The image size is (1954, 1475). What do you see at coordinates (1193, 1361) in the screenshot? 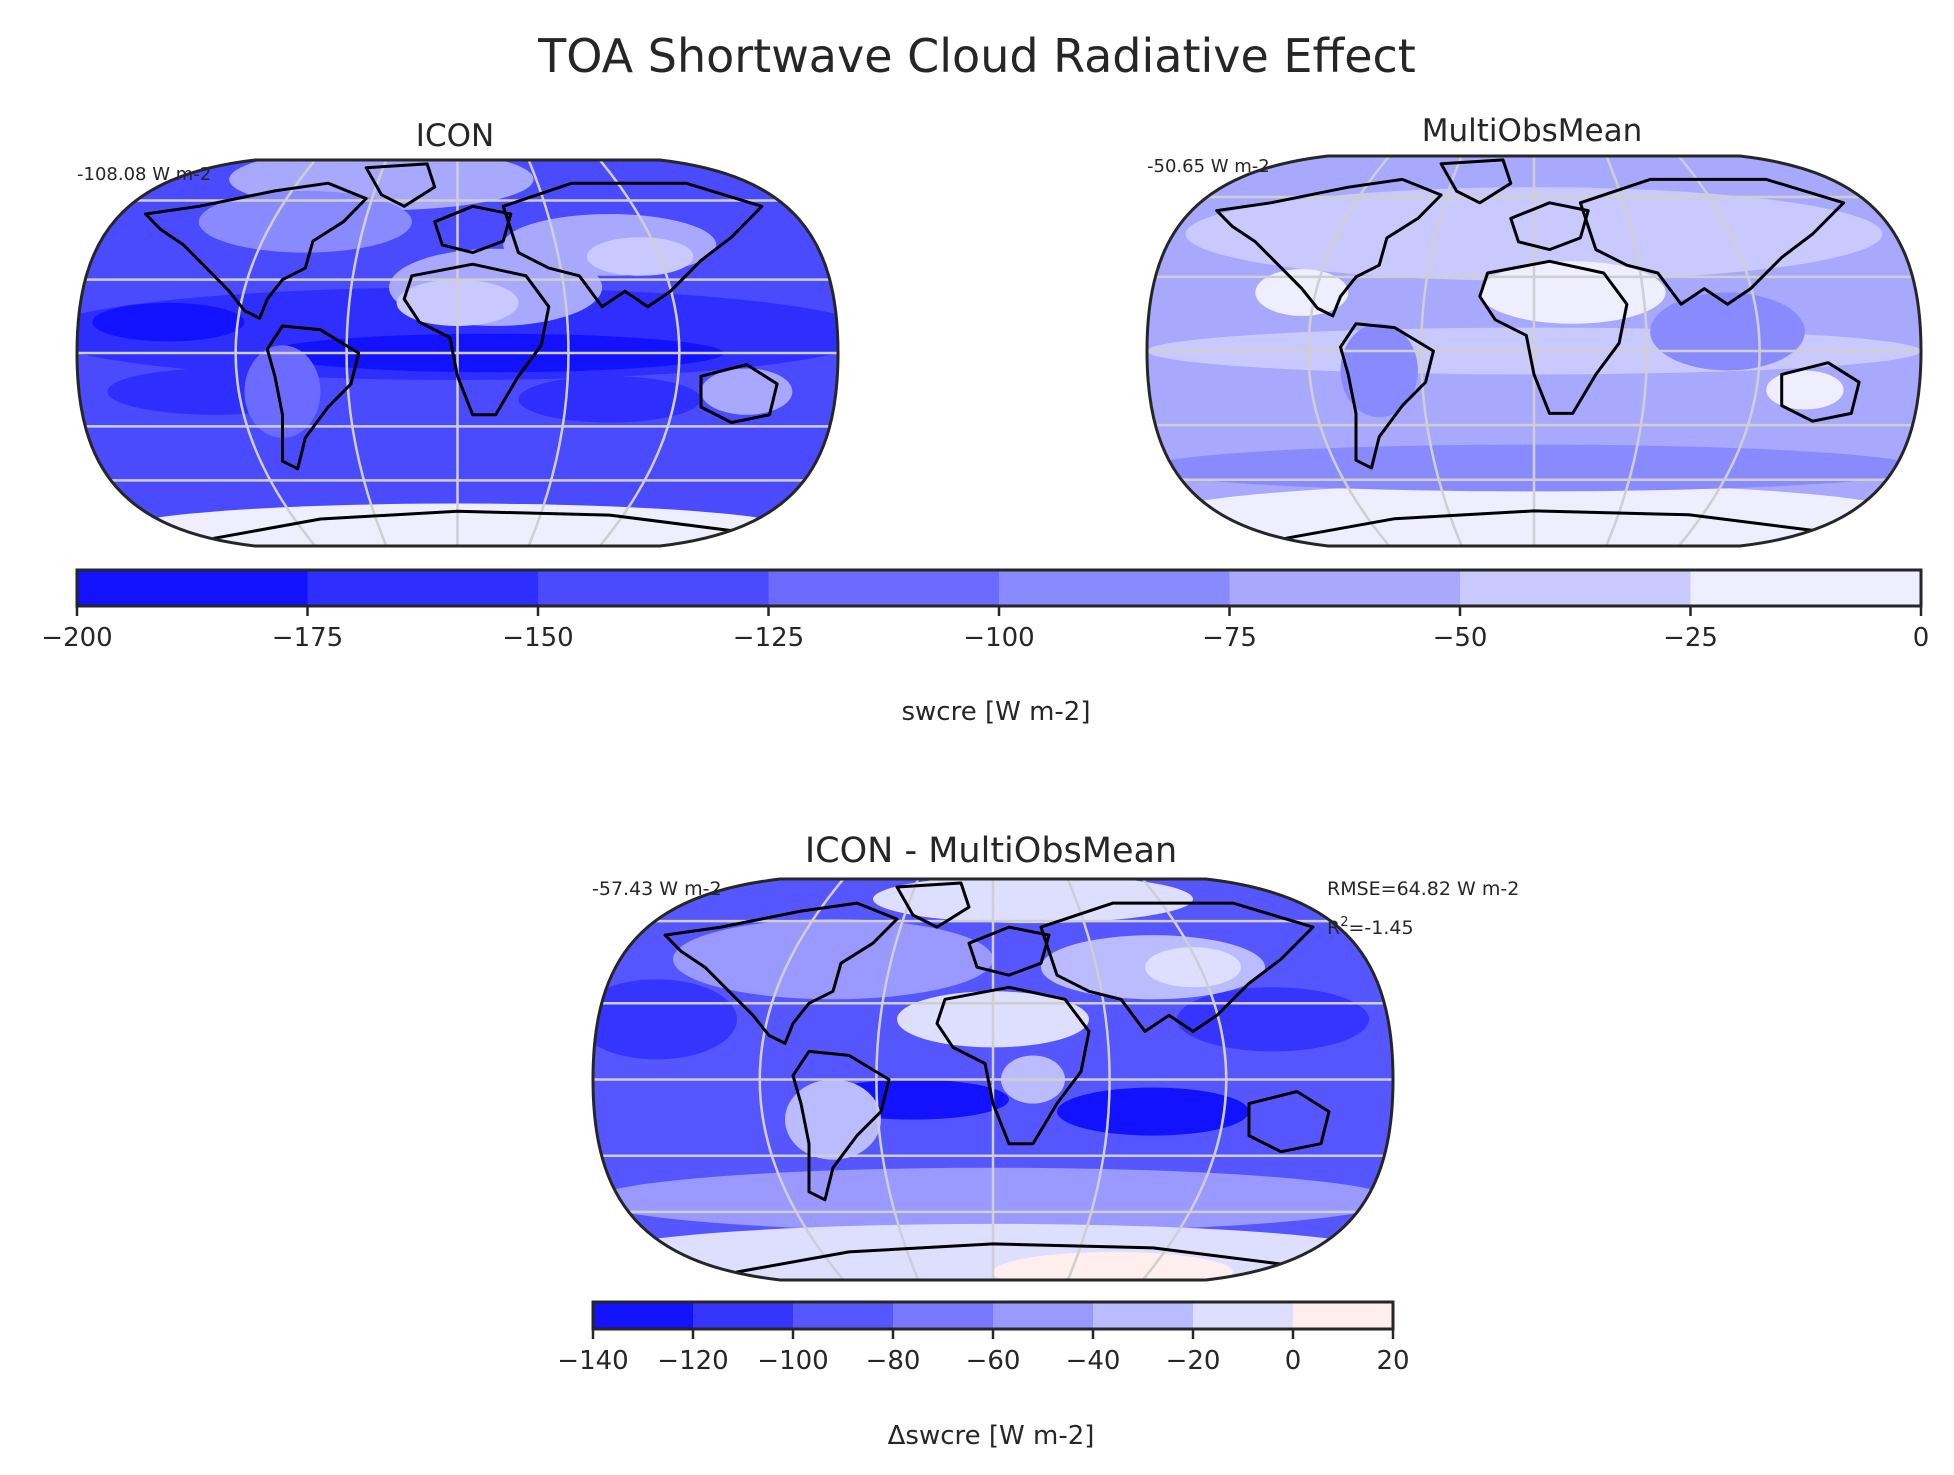
I see `colorbar-tick-label: −20` at bounding box center [1193, 1361].